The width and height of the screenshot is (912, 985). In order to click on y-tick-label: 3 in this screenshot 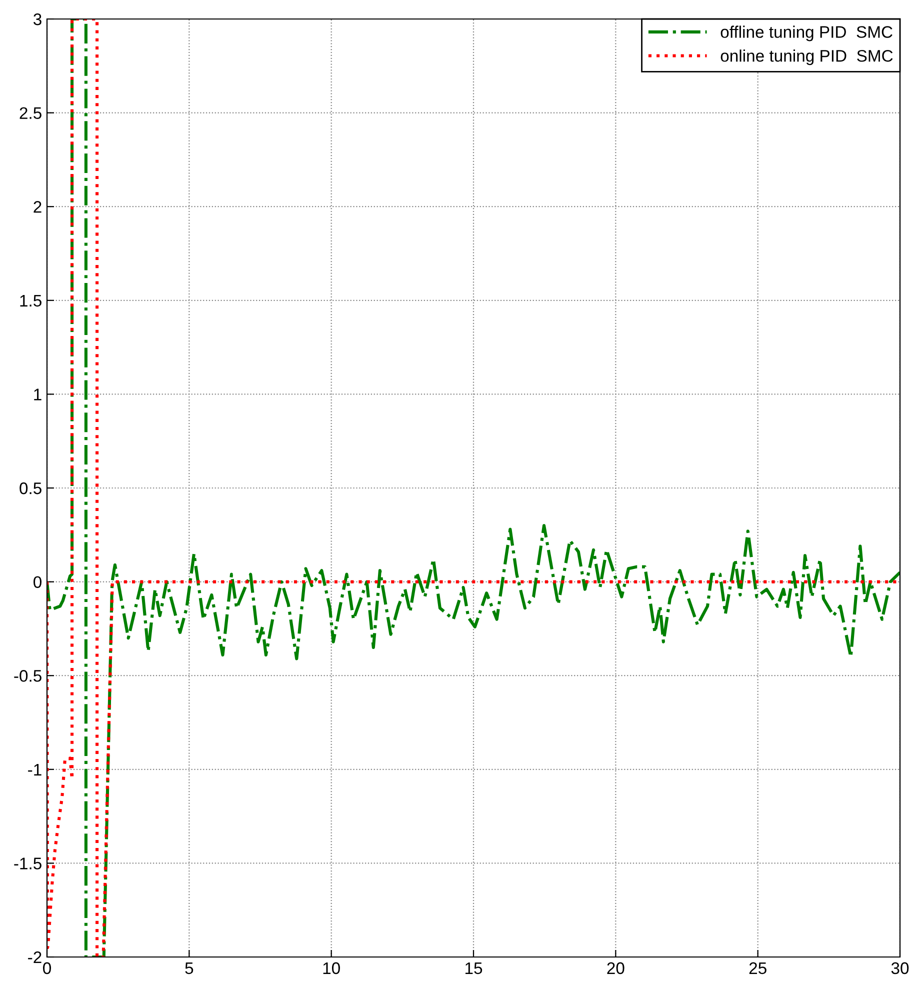, I will do `click(38, 19)`.